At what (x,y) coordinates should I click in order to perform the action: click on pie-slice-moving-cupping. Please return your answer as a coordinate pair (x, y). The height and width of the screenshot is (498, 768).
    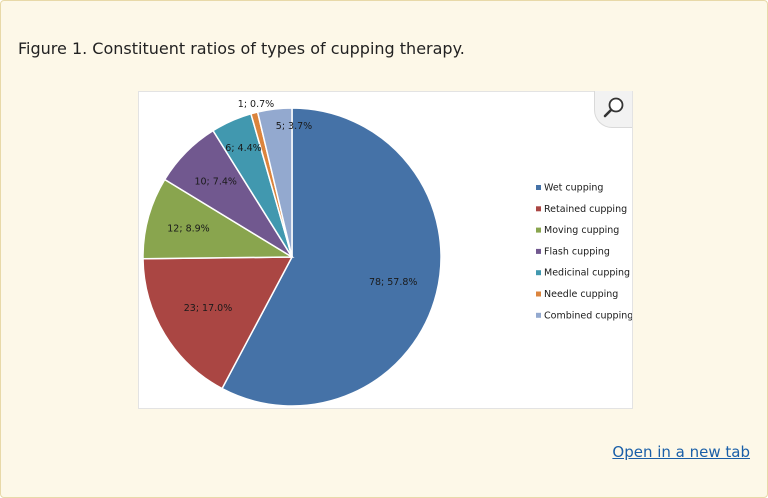
    Looking at the image, I should click on (218, 219).